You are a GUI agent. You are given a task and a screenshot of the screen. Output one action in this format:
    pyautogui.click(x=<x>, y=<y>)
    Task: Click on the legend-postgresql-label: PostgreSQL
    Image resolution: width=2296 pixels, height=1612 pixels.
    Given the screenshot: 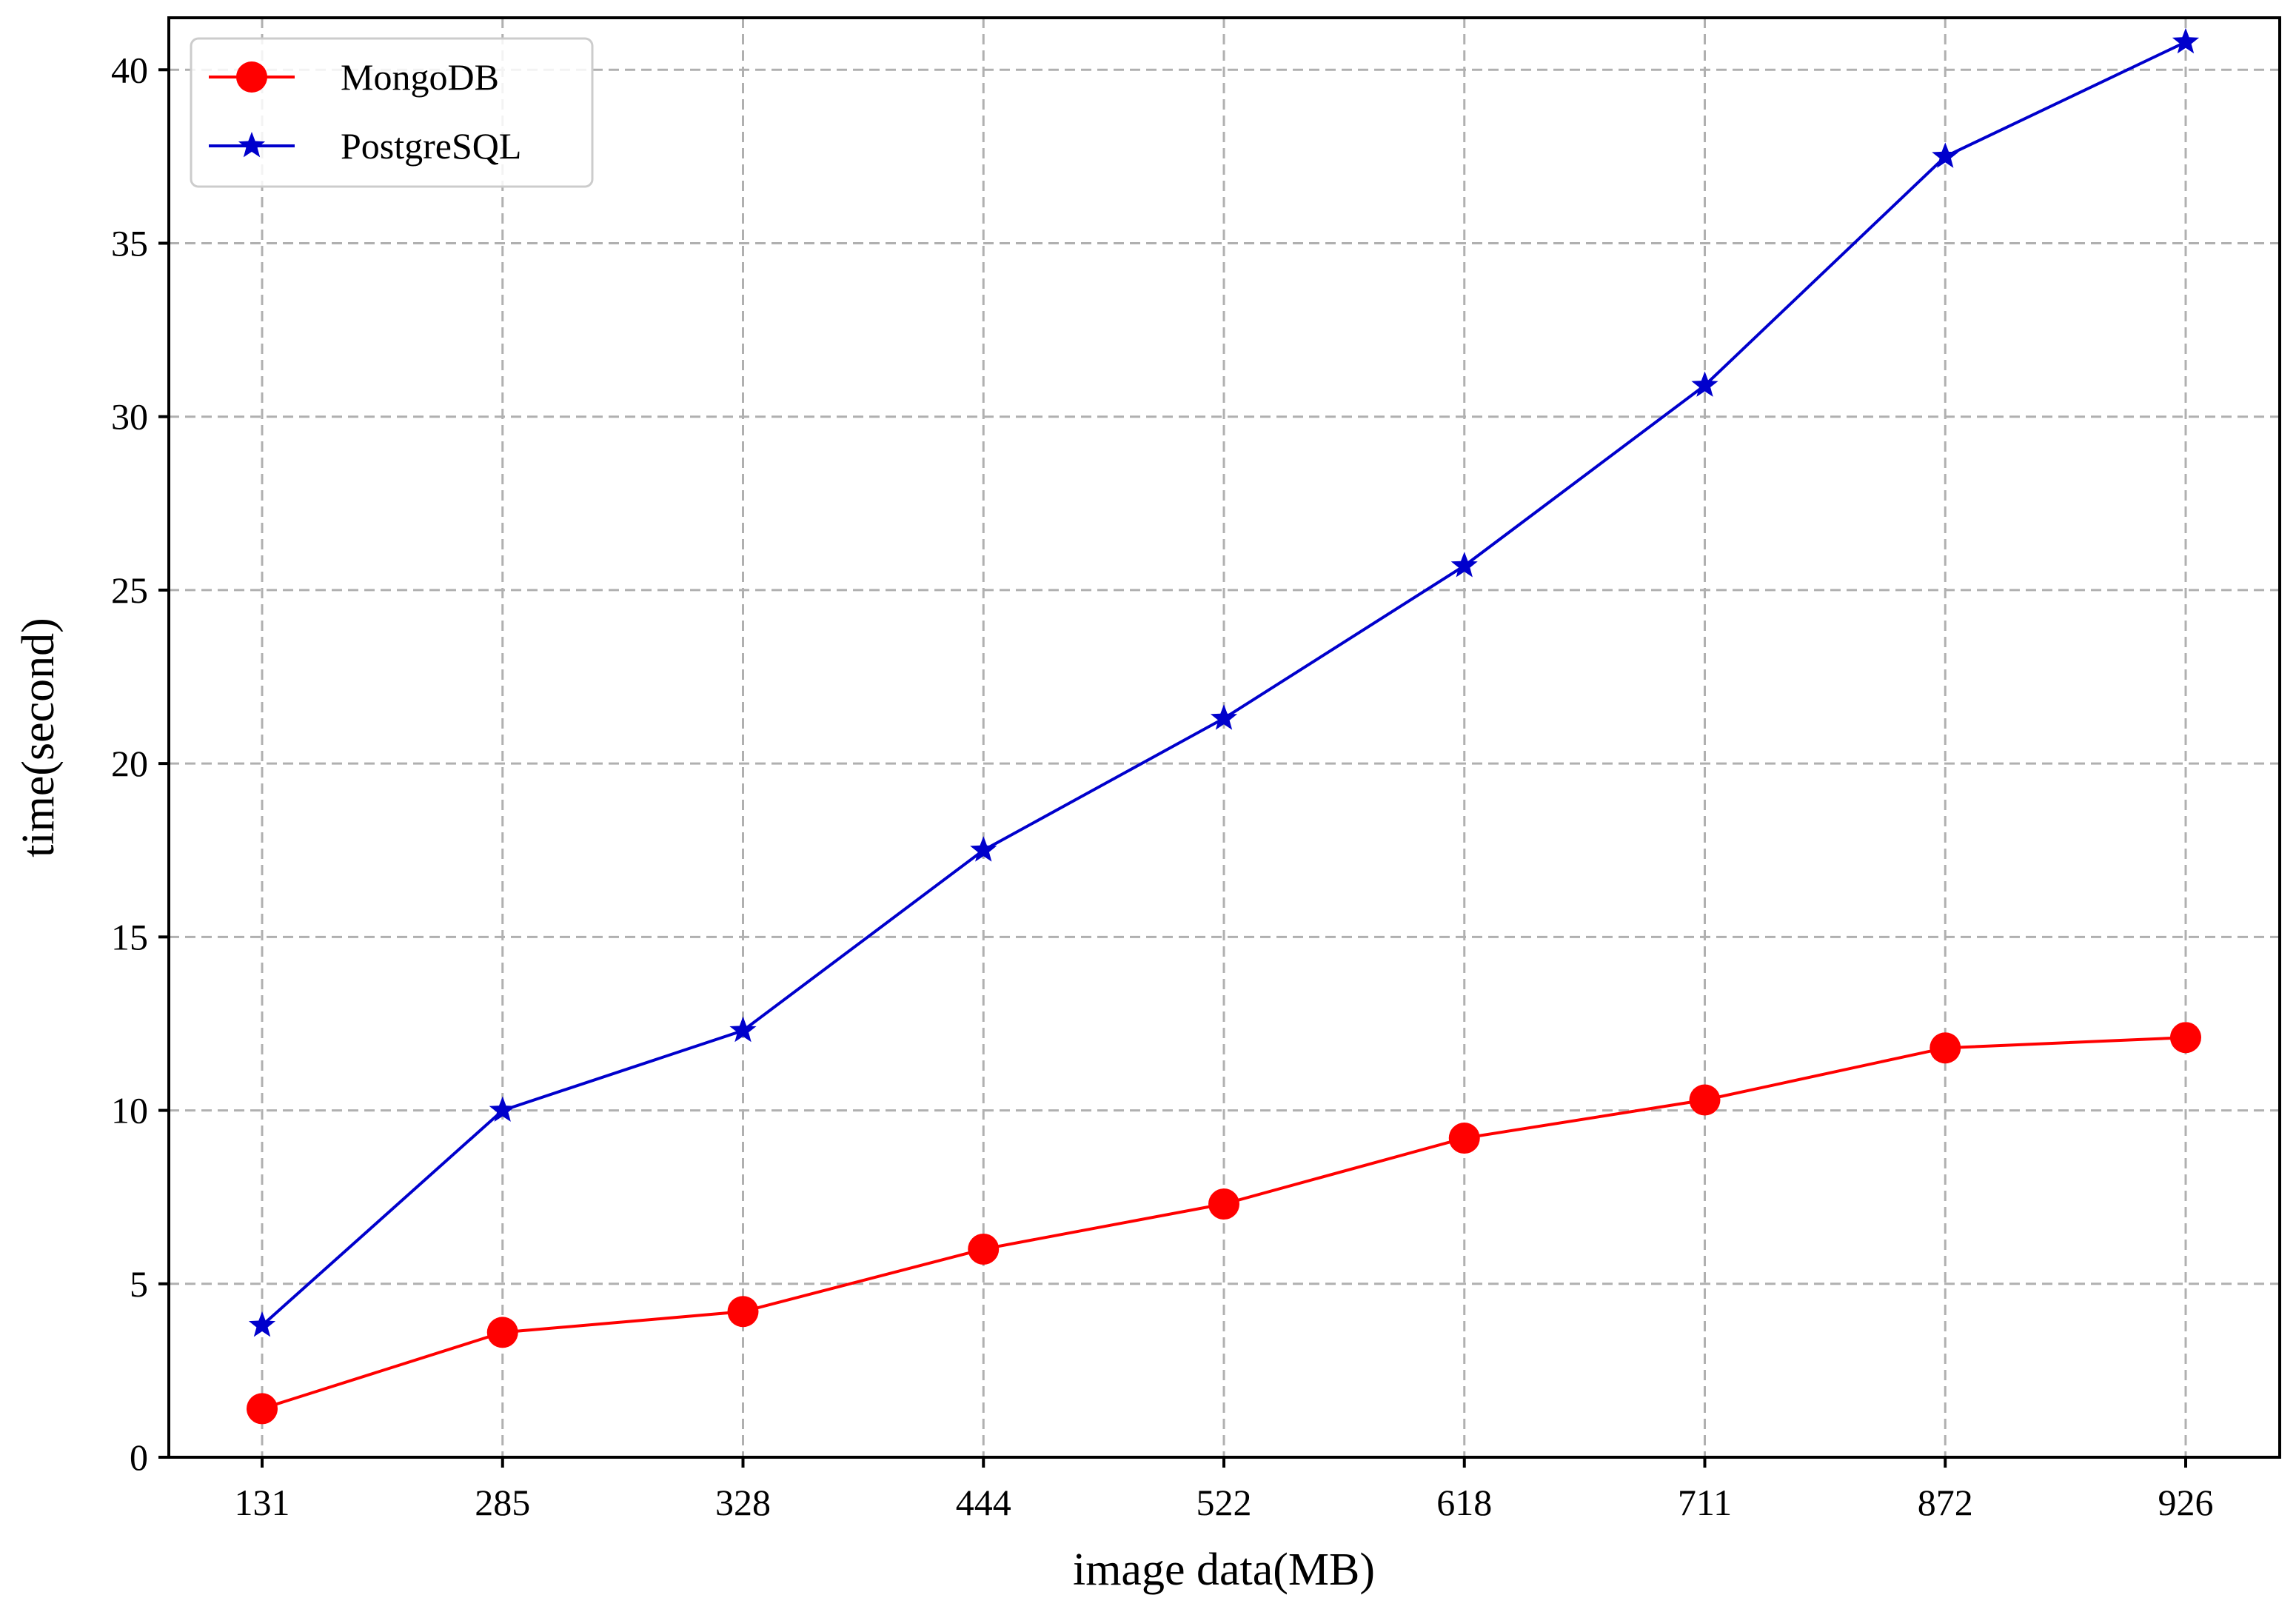 What is the action you would take?
    pyautogui.click(x=431, y=146)
    